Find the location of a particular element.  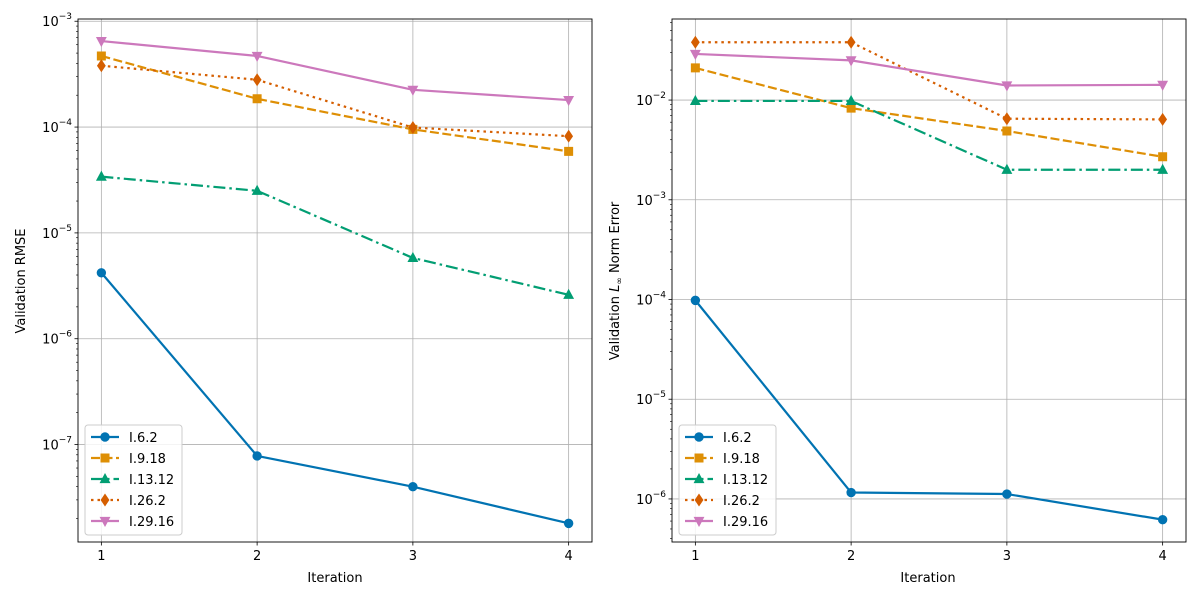

right-y-axis-label-math: L is located at coordinates (615, 288).